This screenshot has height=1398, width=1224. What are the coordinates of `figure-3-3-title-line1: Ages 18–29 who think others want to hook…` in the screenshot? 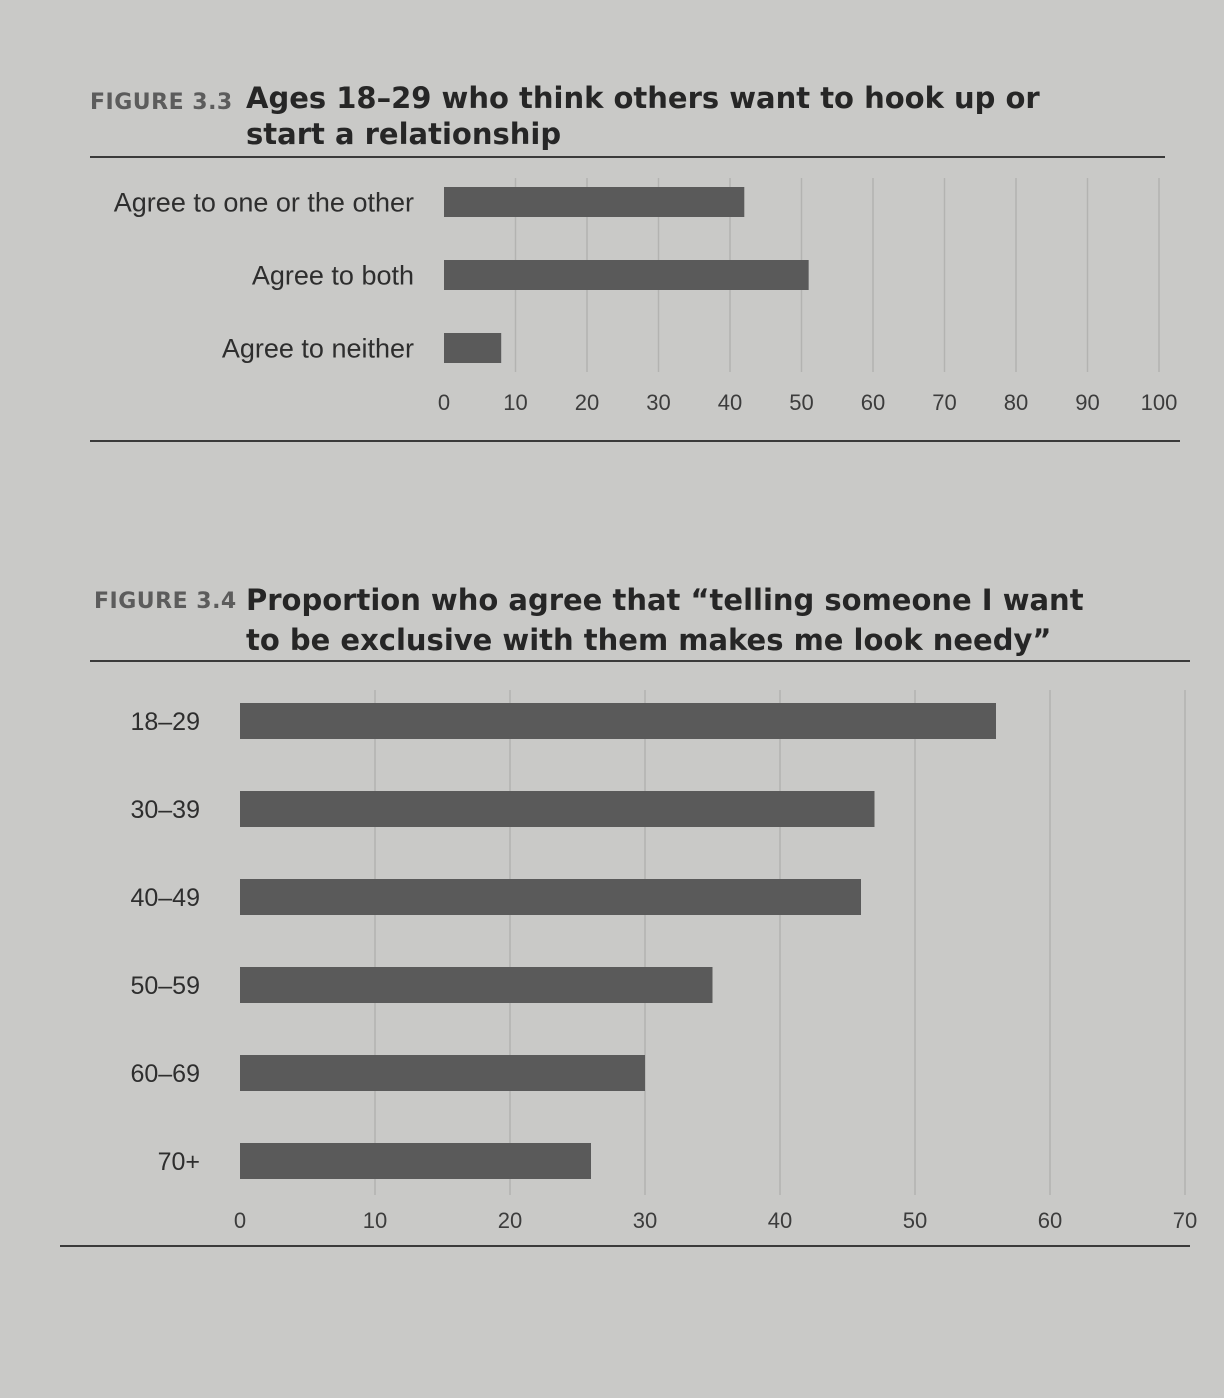 It's located at (643, 98).